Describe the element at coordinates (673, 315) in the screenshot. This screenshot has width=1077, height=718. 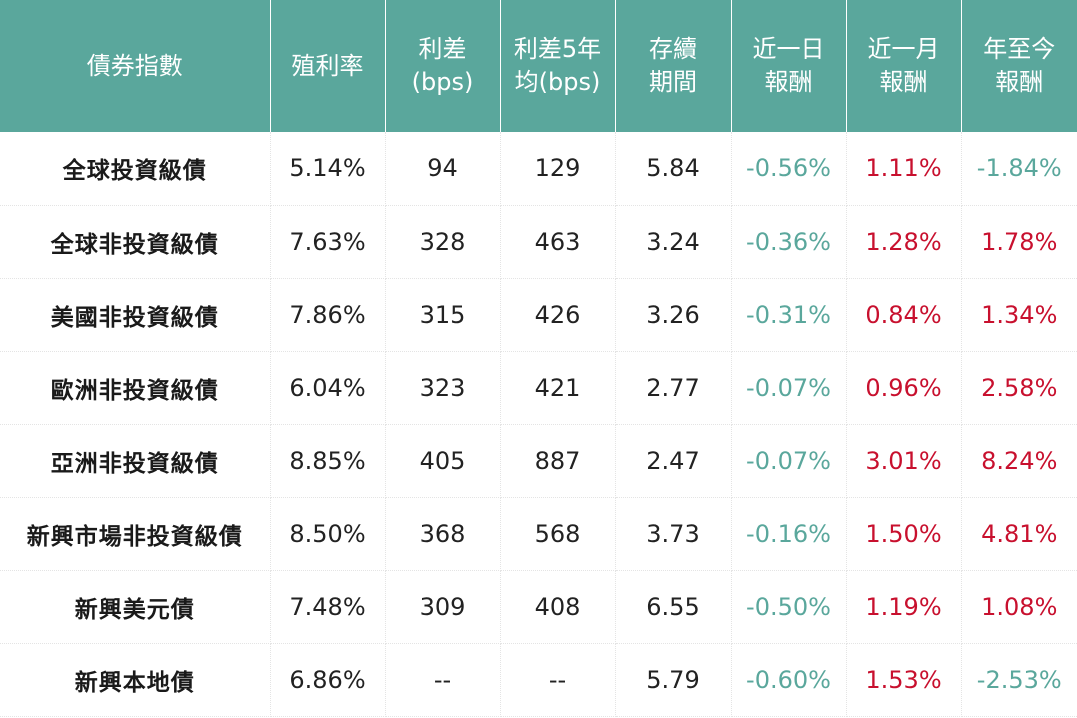
I see `duration-cell: 3.26` at that location.